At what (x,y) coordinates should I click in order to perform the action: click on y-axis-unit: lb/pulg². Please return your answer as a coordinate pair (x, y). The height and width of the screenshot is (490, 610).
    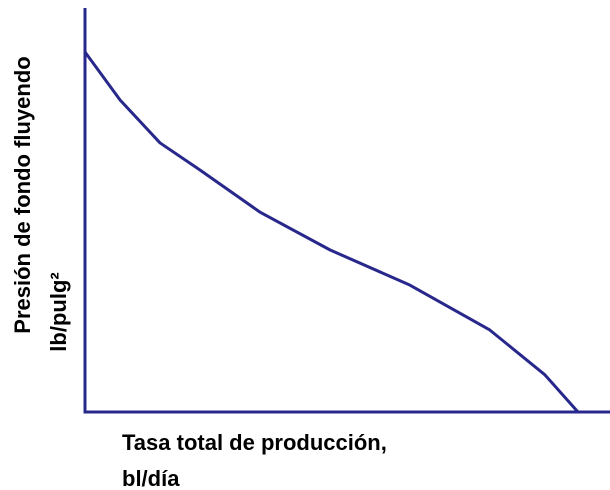
    Looking at the image, I should click on (58, 311).